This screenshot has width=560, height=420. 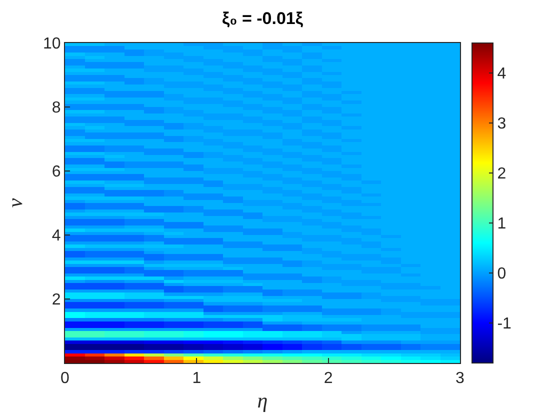 What do you see at coordinates (460, 379) in the screenshot?
I see `x-tick-label: 3` at bounding box center [460, 379].